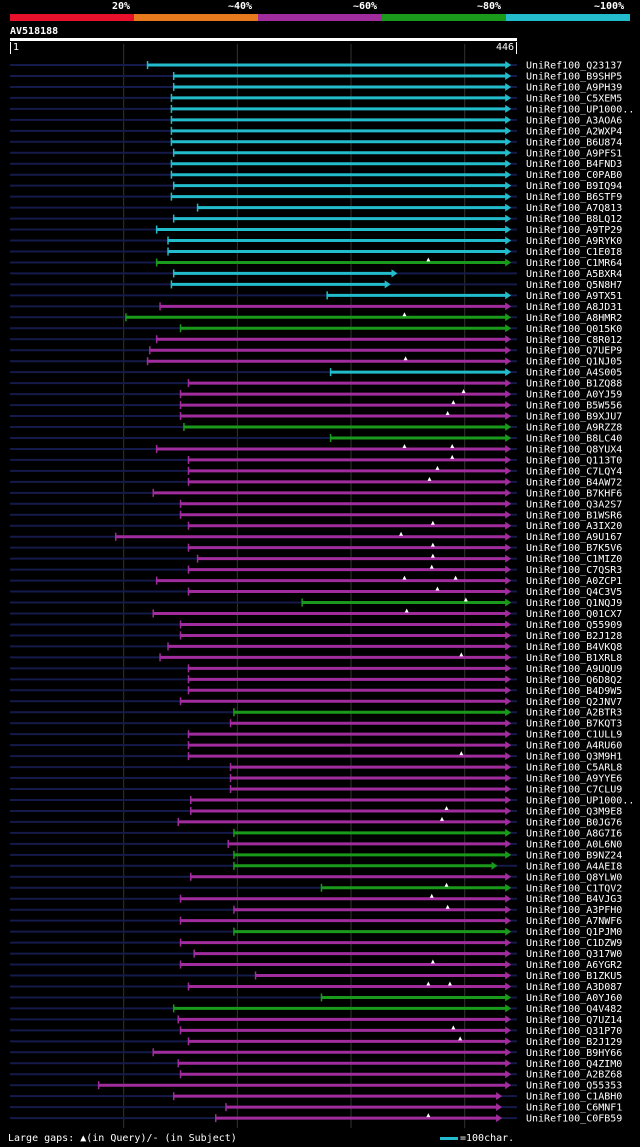  I want to click on hit-label: UniRef100_Q1NQJ9, so click(574, 603).